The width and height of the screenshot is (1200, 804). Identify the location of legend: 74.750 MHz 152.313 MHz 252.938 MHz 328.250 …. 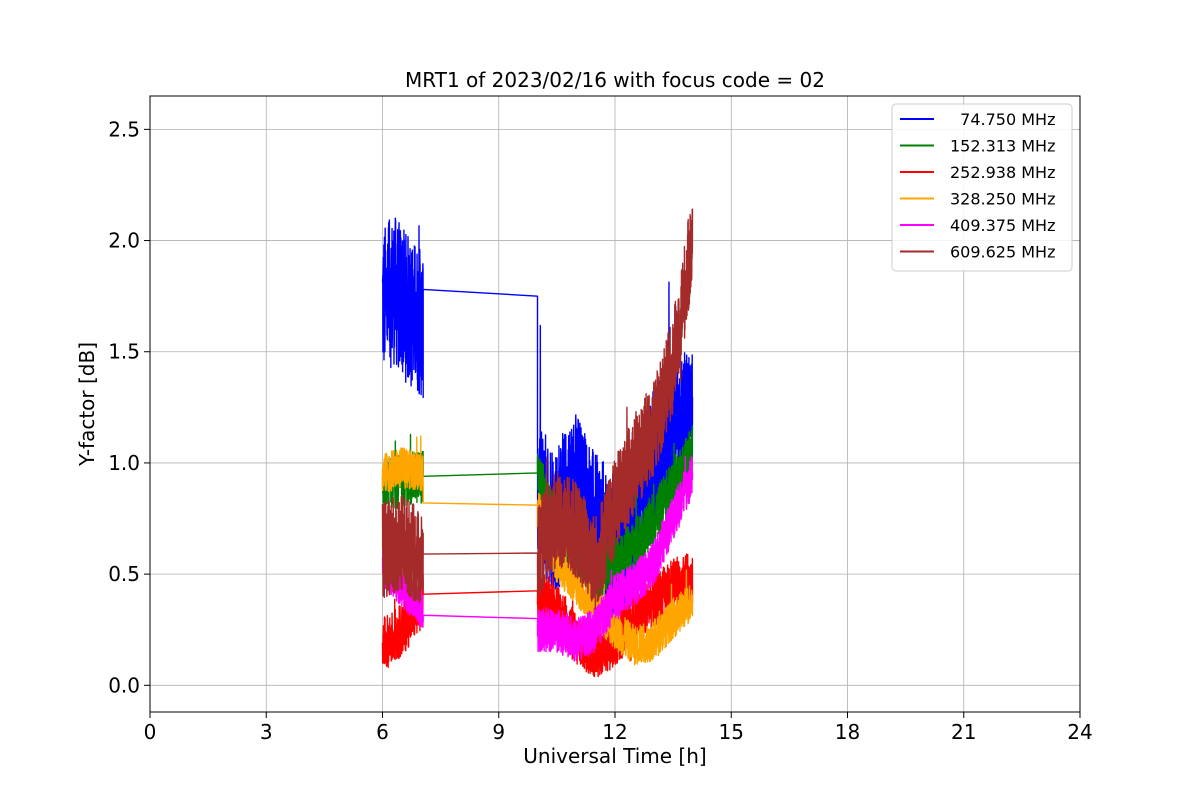
(982, 187).